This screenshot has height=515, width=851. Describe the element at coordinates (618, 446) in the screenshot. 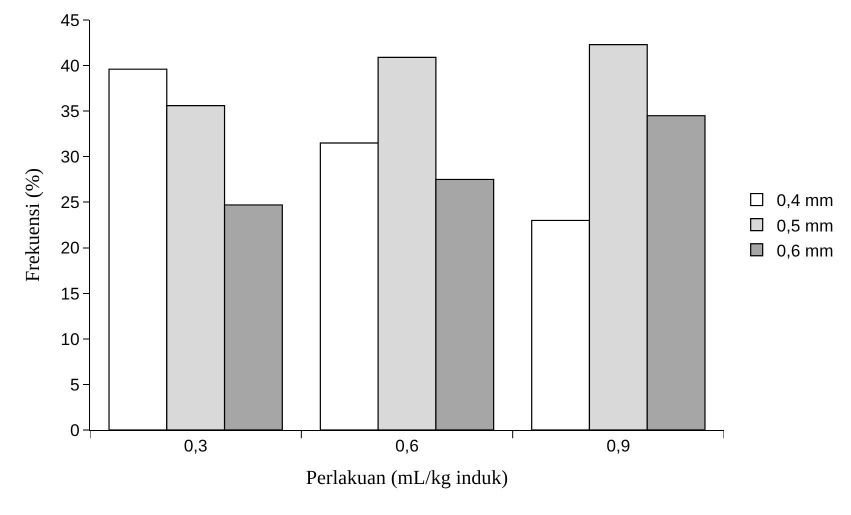

I see `x-tick-label: 0,9` at that location.